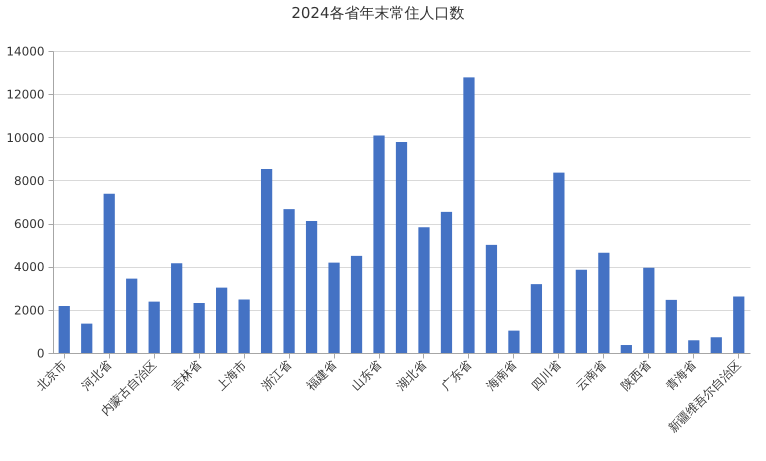  What do you see at coordinates (186, 375) in the screenshot?
I see `x-tick-label: 吉林省` at bounding box center [186, 375].